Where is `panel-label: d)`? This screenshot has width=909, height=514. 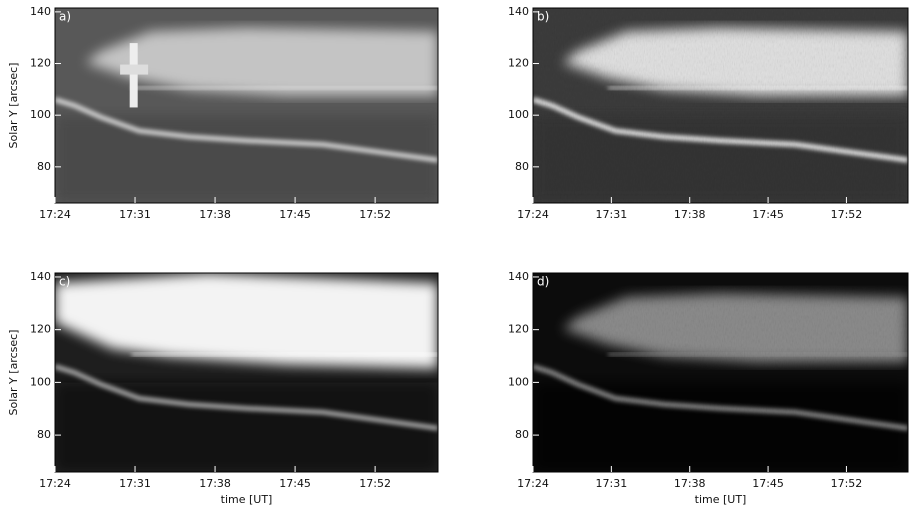 panel-label: d) is located at coordinates (543, 282).